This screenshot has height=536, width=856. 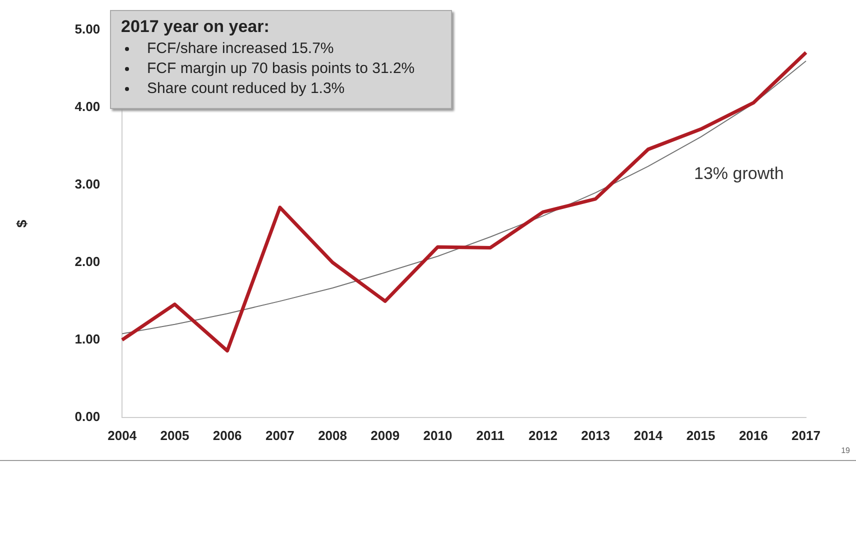 What do you see at coordinates (123, 435) in the screenshot?
I see `x-tick-label: 2004` at bounding box center [123, 435].